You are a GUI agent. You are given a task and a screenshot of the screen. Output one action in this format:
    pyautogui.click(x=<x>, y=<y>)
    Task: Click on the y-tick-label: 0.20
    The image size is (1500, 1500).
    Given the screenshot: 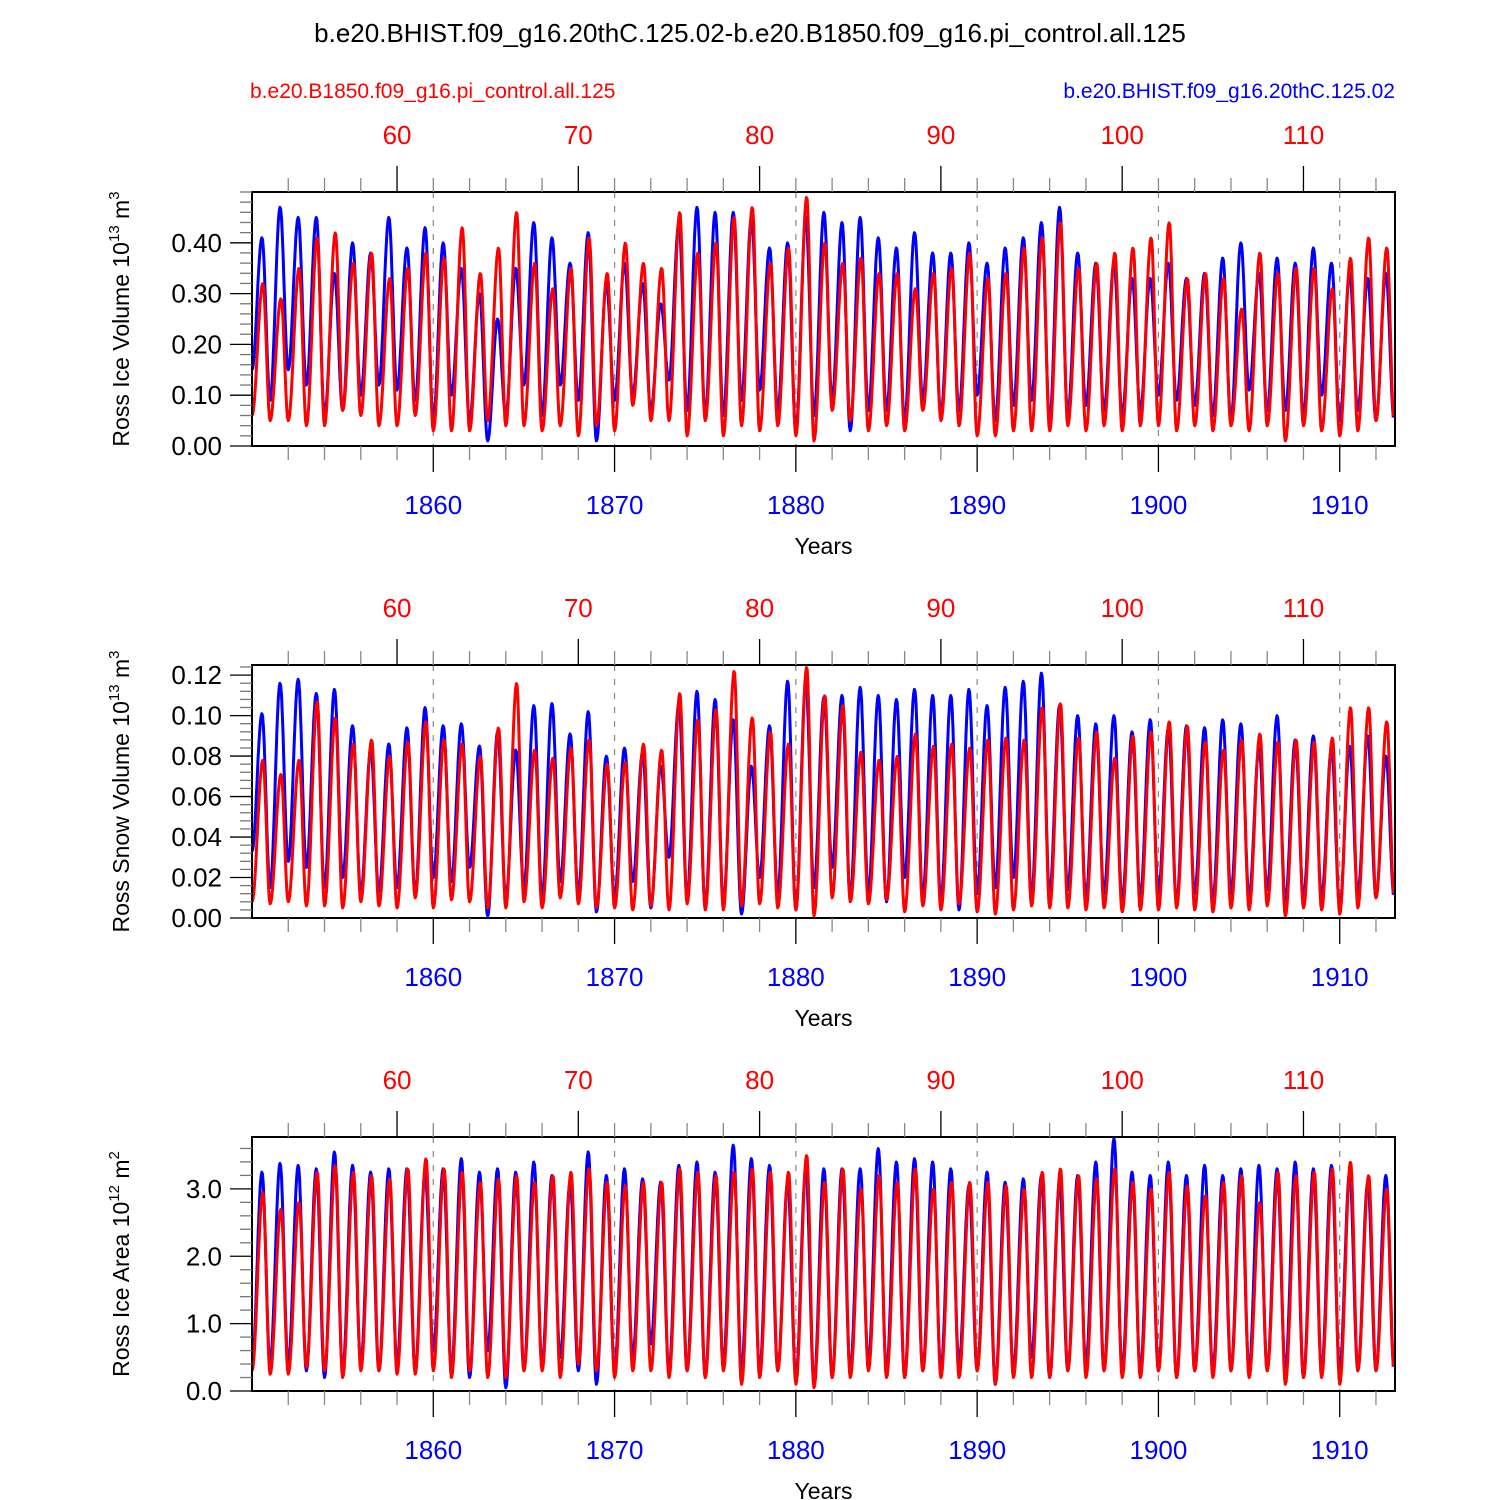 What is the action you would take?
    pyautogui.click(x=196, y=344)
    